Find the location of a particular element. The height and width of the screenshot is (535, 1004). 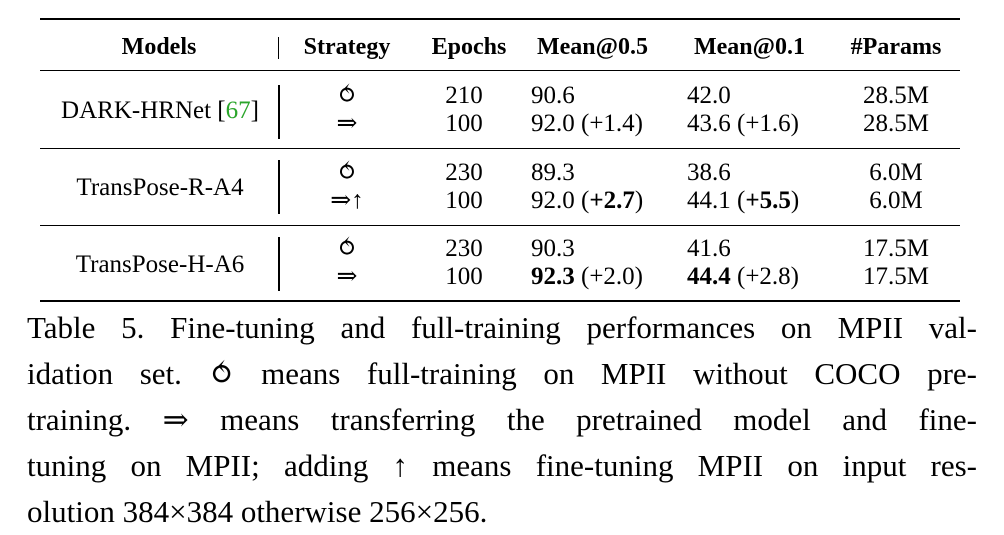

citation-link: 67 is located at coordinates (238, 110).